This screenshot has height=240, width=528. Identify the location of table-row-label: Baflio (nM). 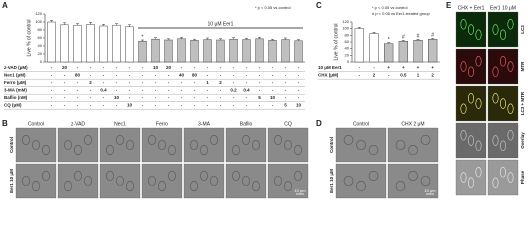
(16, 97).